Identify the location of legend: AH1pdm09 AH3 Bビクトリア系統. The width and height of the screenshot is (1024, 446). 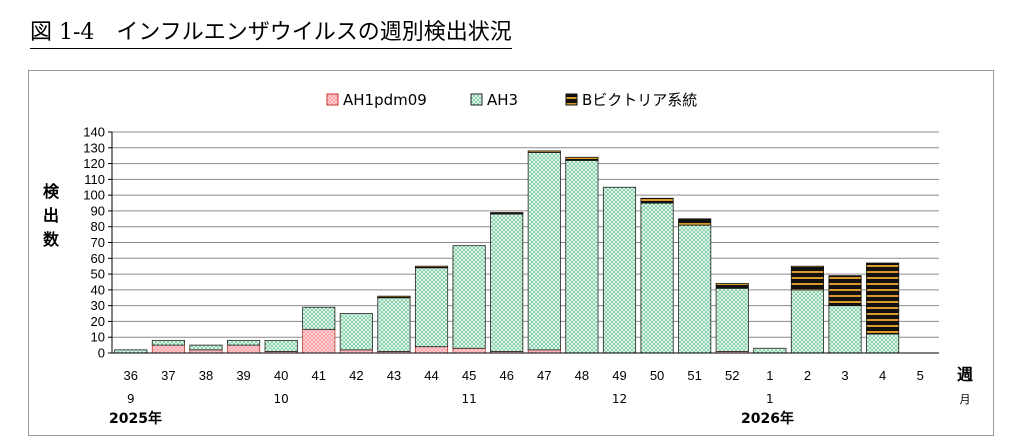
(511, 100).